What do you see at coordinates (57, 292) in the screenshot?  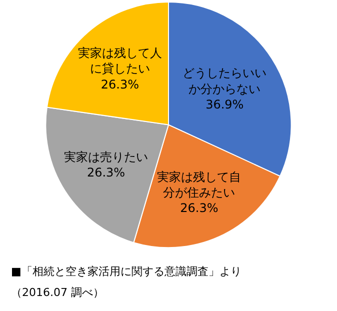 I see `text: （2016.07 調べ）` at bounding box center [57, 292].